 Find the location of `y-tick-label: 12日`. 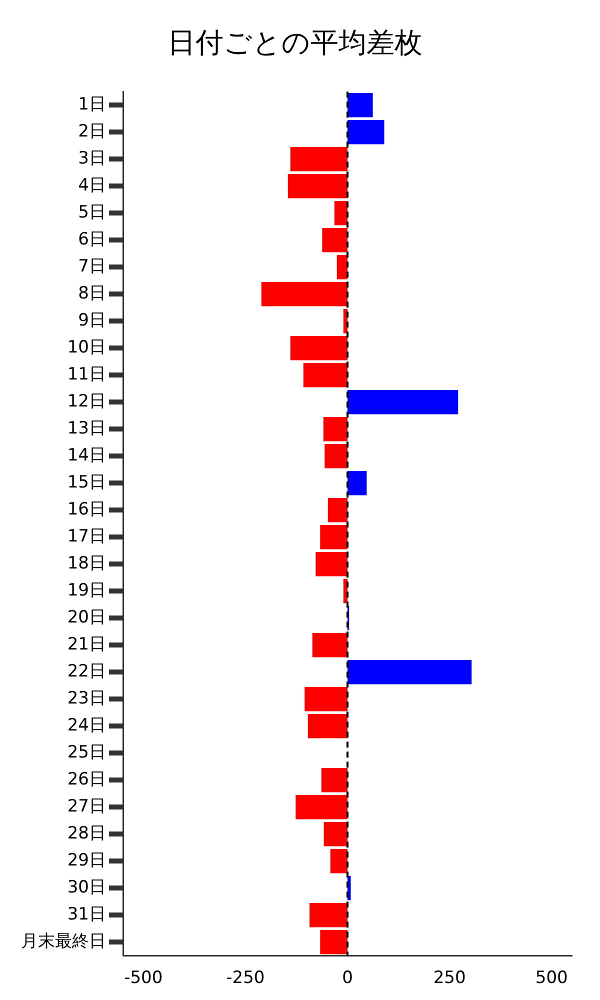

y-tick-label: 12日 is located at coordinates (86, 402).